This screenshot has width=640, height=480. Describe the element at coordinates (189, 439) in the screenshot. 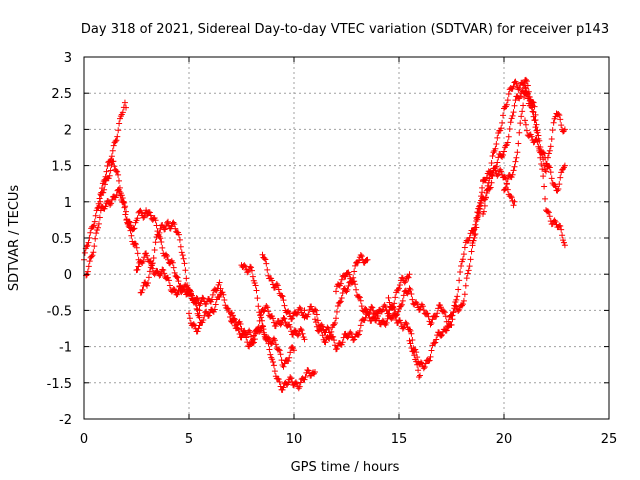

I see `x-tick-label: 5` at that location.